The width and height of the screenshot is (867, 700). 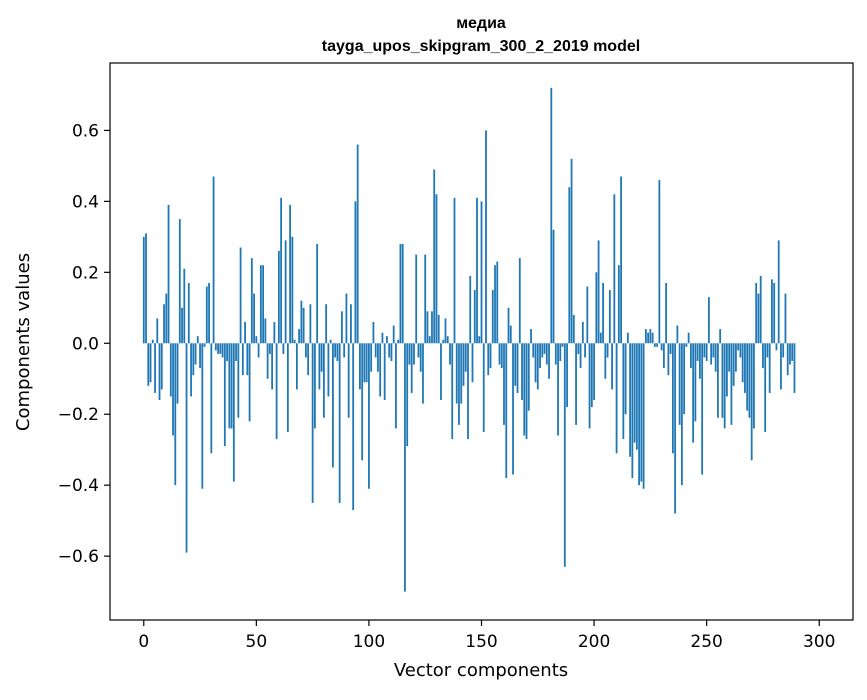 I want to click on y-tick-label: 0.4, so click(x=85, y=202).